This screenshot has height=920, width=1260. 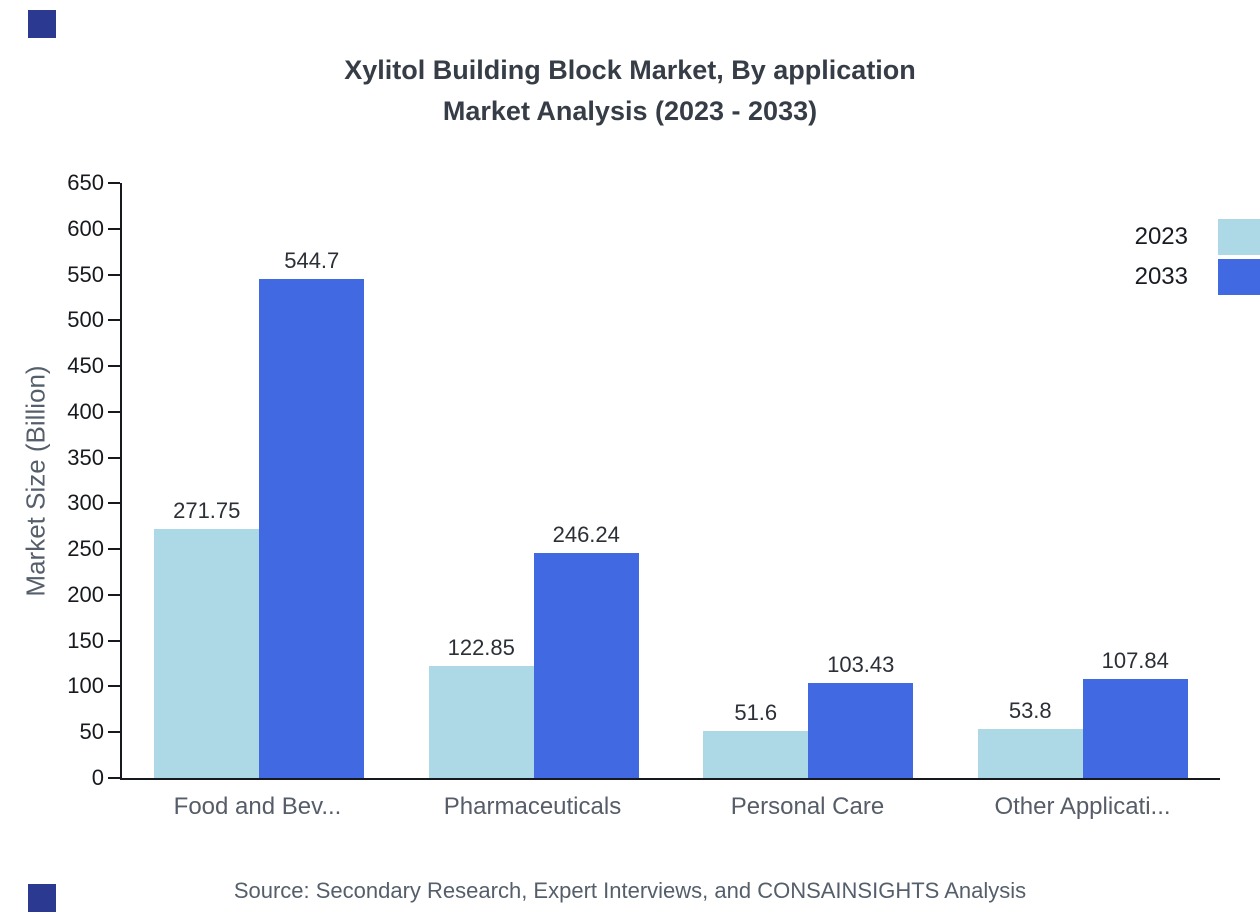 I want to click on bar-wrap: 544.7, so click(x=312, y=513).